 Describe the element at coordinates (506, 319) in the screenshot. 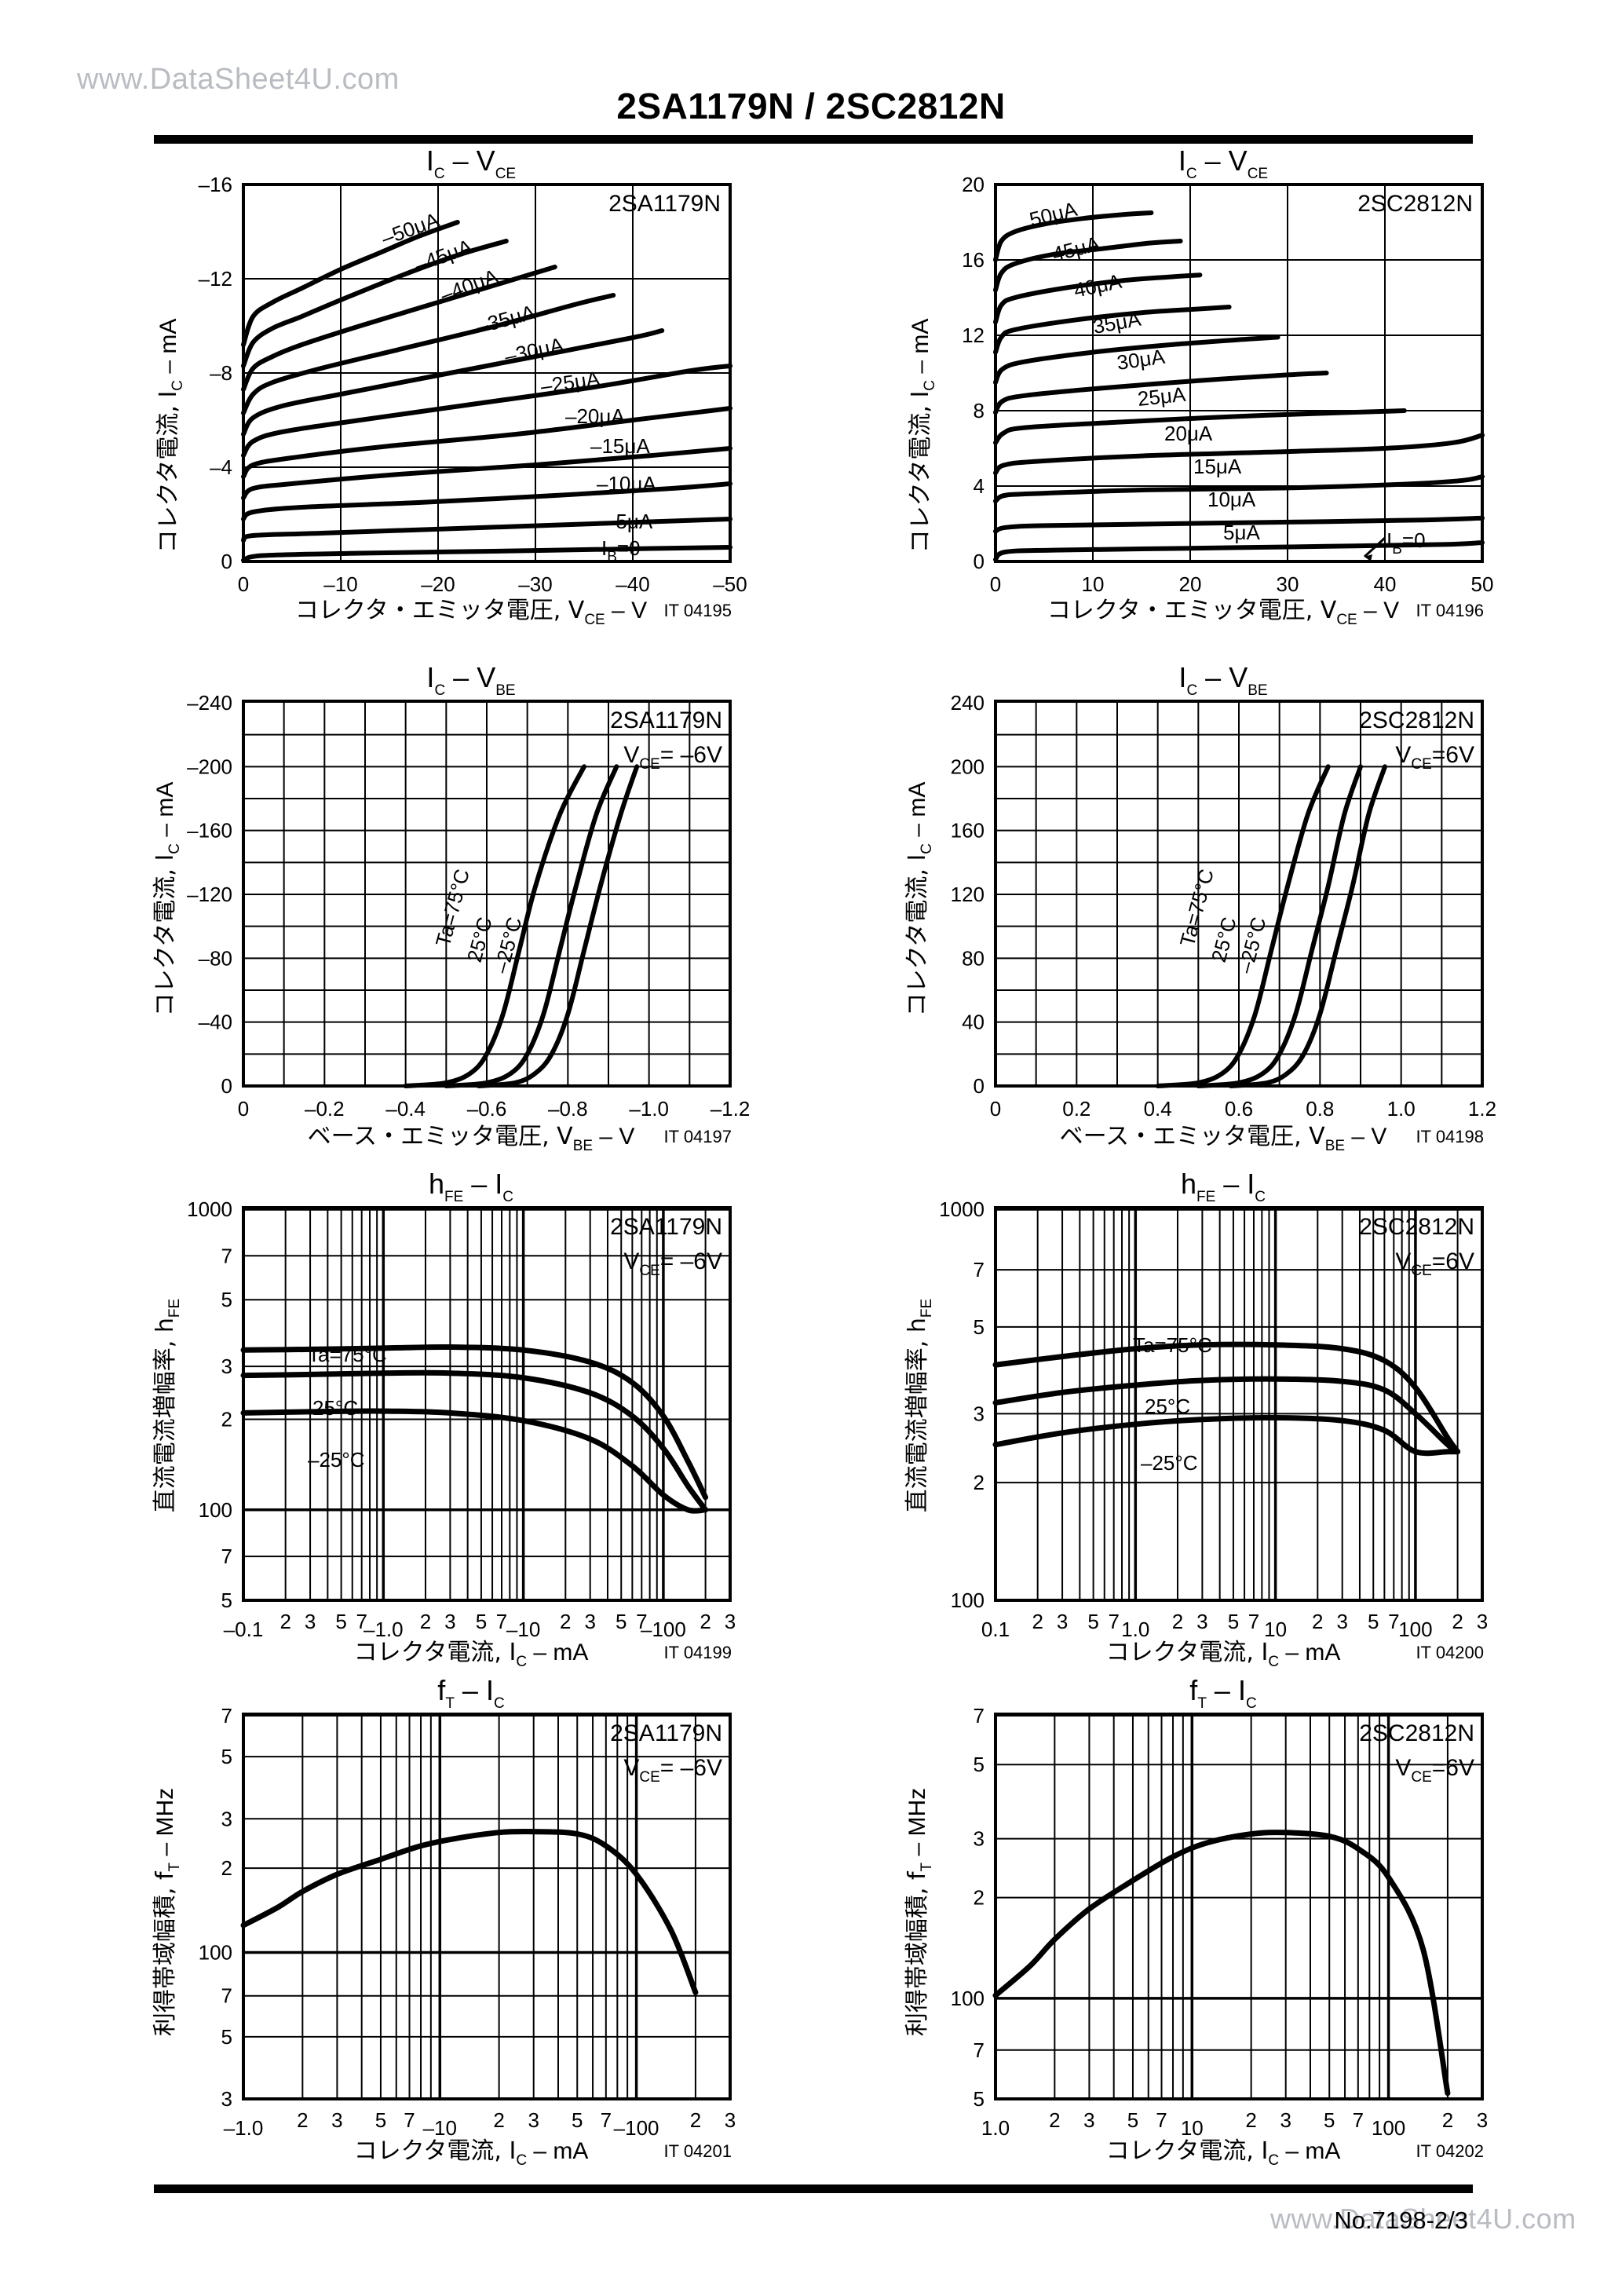

I see `curve-label: –35μA` at that location.